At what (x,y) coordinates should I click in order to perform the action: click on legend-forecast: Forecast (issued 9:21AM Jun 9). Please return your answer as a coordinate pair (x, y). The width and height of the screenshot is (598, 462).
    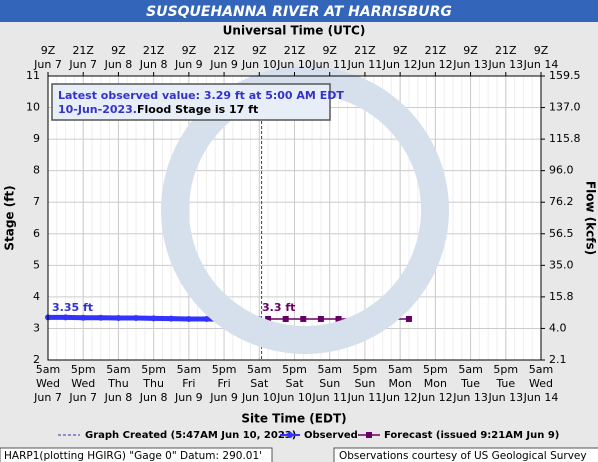
    Looking at the image, I should click on (471, 435).